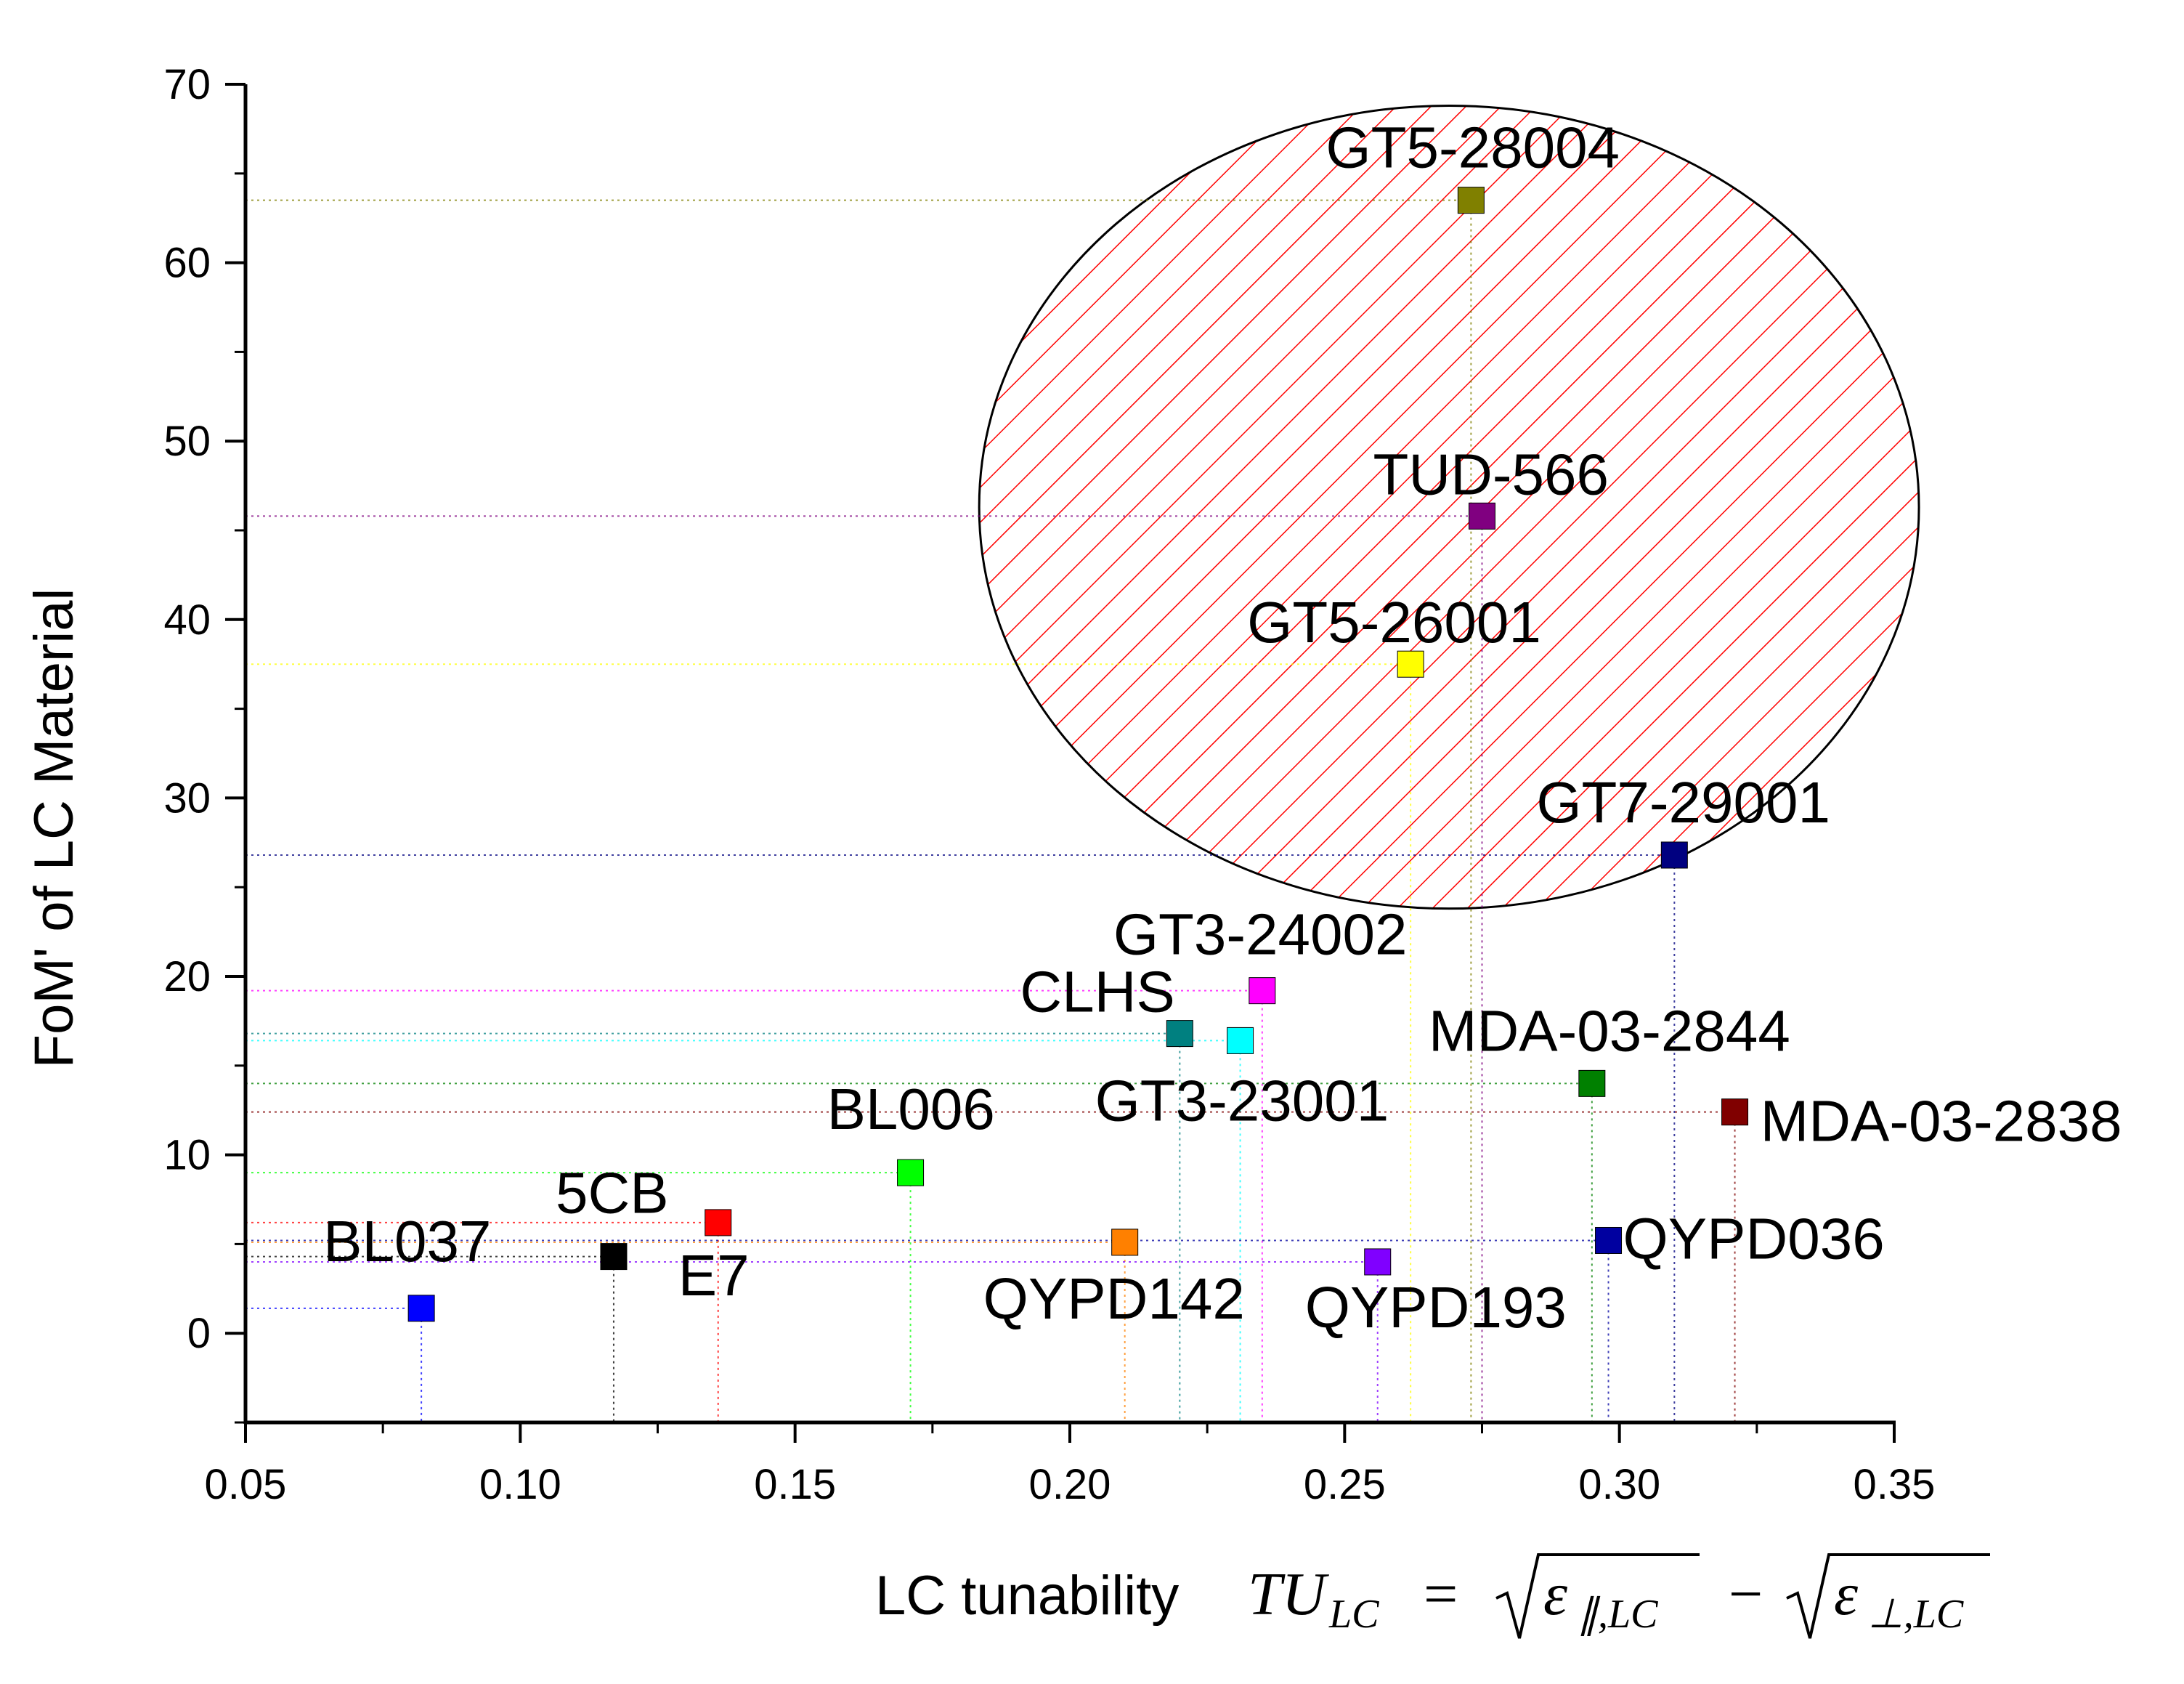 The width and height of the screenshot is (2184, 1684). What do you see at coordinates (246, 1484) in the screenshot?
I see `x-tick-label: 0.05` at bounding box center [246, 1484].